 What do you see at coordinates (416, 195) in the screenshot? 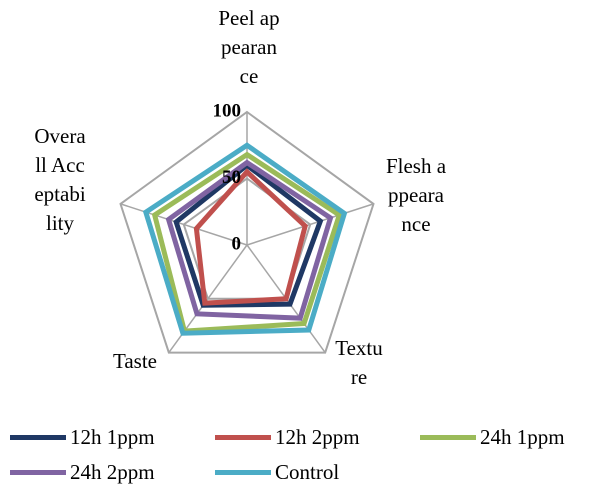
I see `category-label: Flesh appearance` at bounding box center [416, 195].